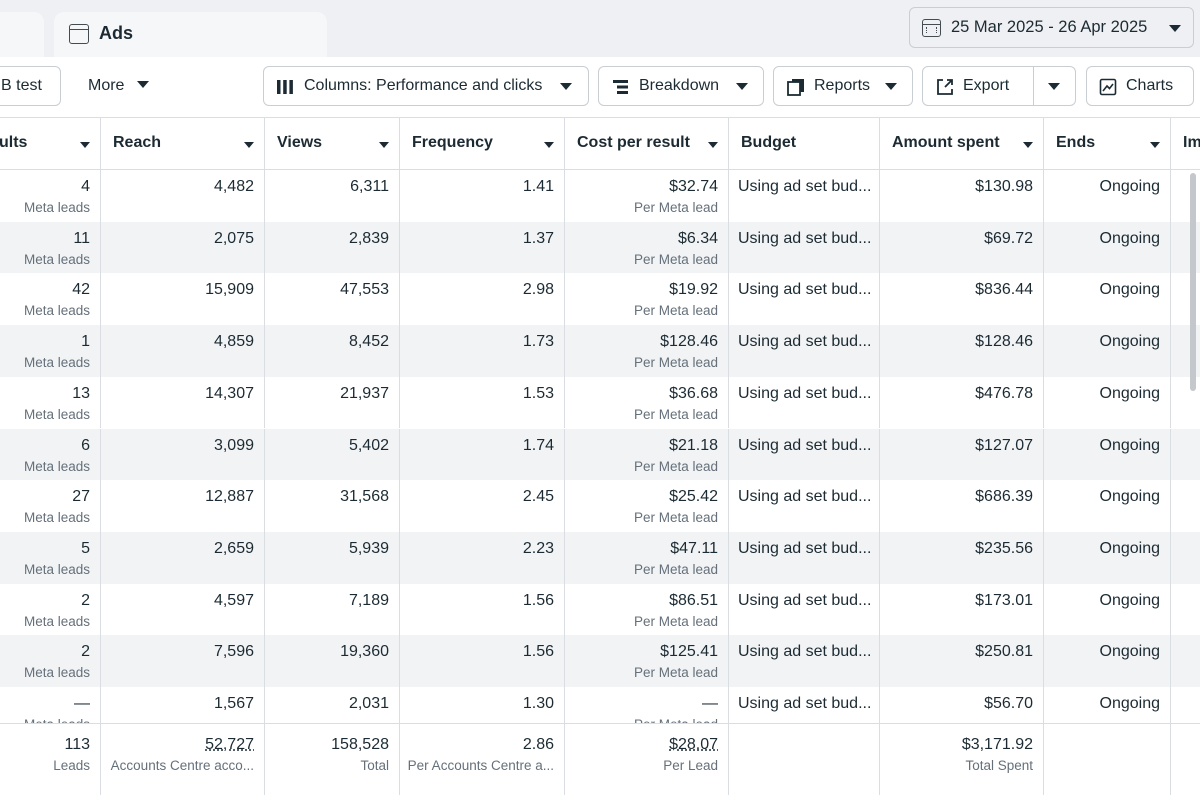 Image resolution: width=1200 pixels, height=795 pixels. Describe the element at coordinates (332, 196) in the screenshot. I see `views-cell: 6,311` at that location.